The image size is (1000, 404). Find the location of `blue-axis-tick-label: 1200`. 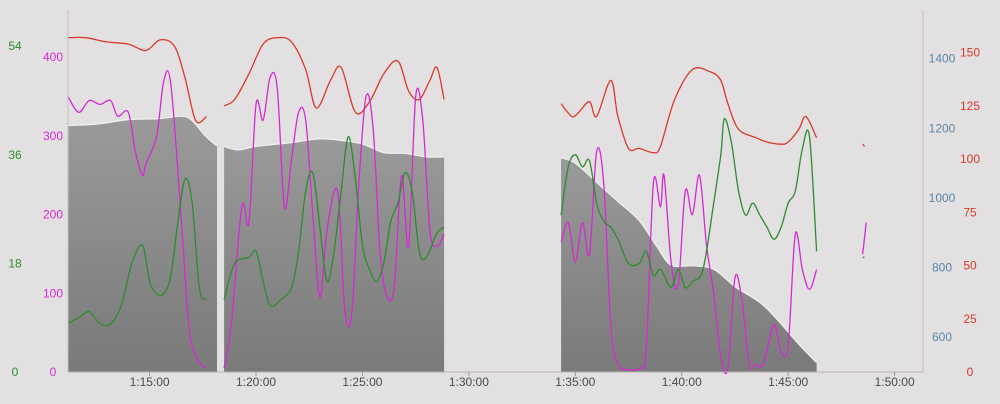

blue-axis-tick-label: 1200 is located at coordinates (942, 128).